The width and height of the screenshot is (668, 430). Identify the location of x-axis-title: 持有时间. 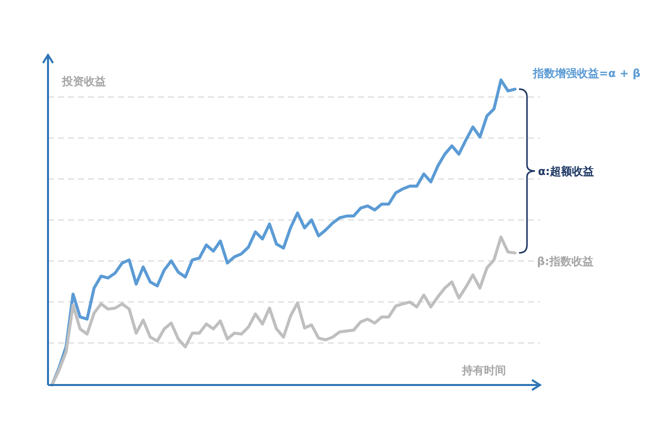
(483, 370).